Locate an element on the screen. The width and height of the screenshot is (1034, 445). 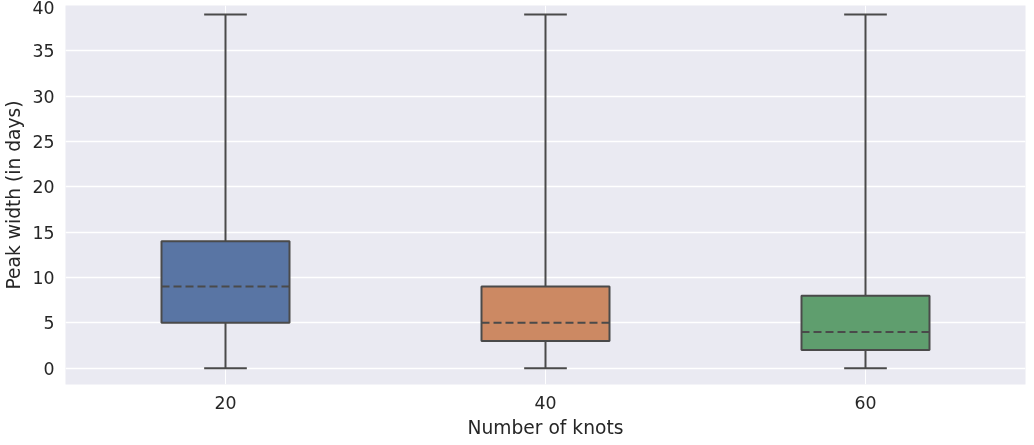
y-tick-label: 15 is located at coordinates (43, 232).